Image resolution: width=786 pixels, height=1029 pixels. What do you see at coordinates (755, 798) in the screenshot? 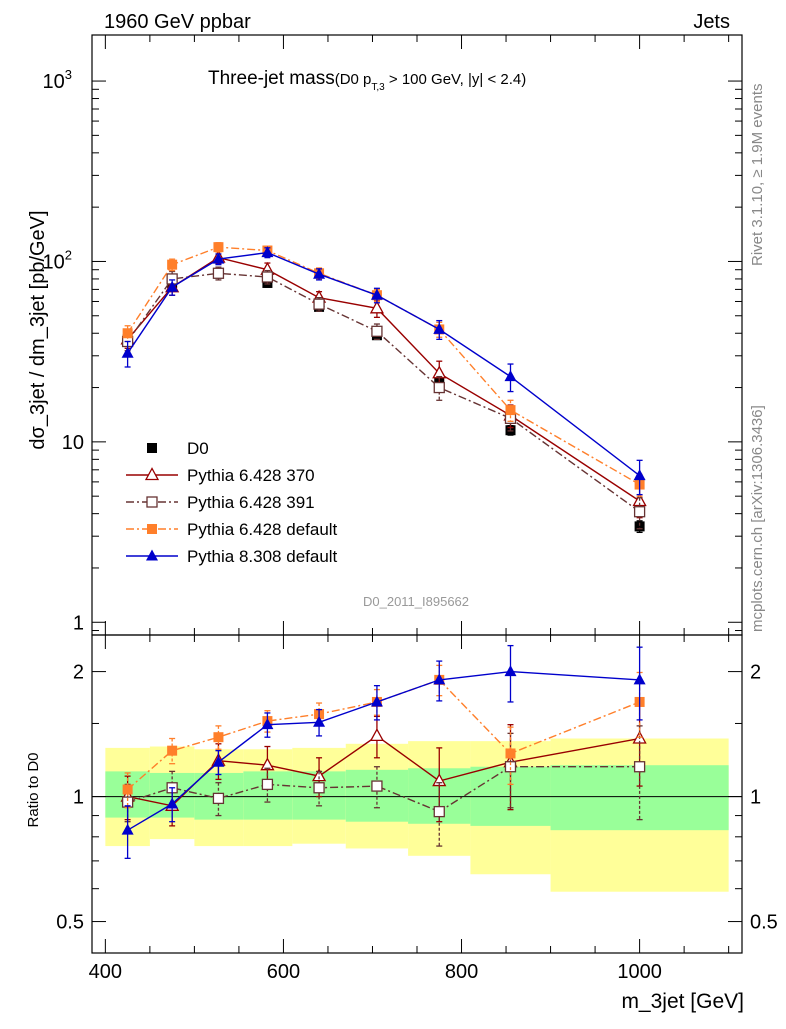
I see `ratio-y-tick-label-right: 1` at bounding box center [755, 798].